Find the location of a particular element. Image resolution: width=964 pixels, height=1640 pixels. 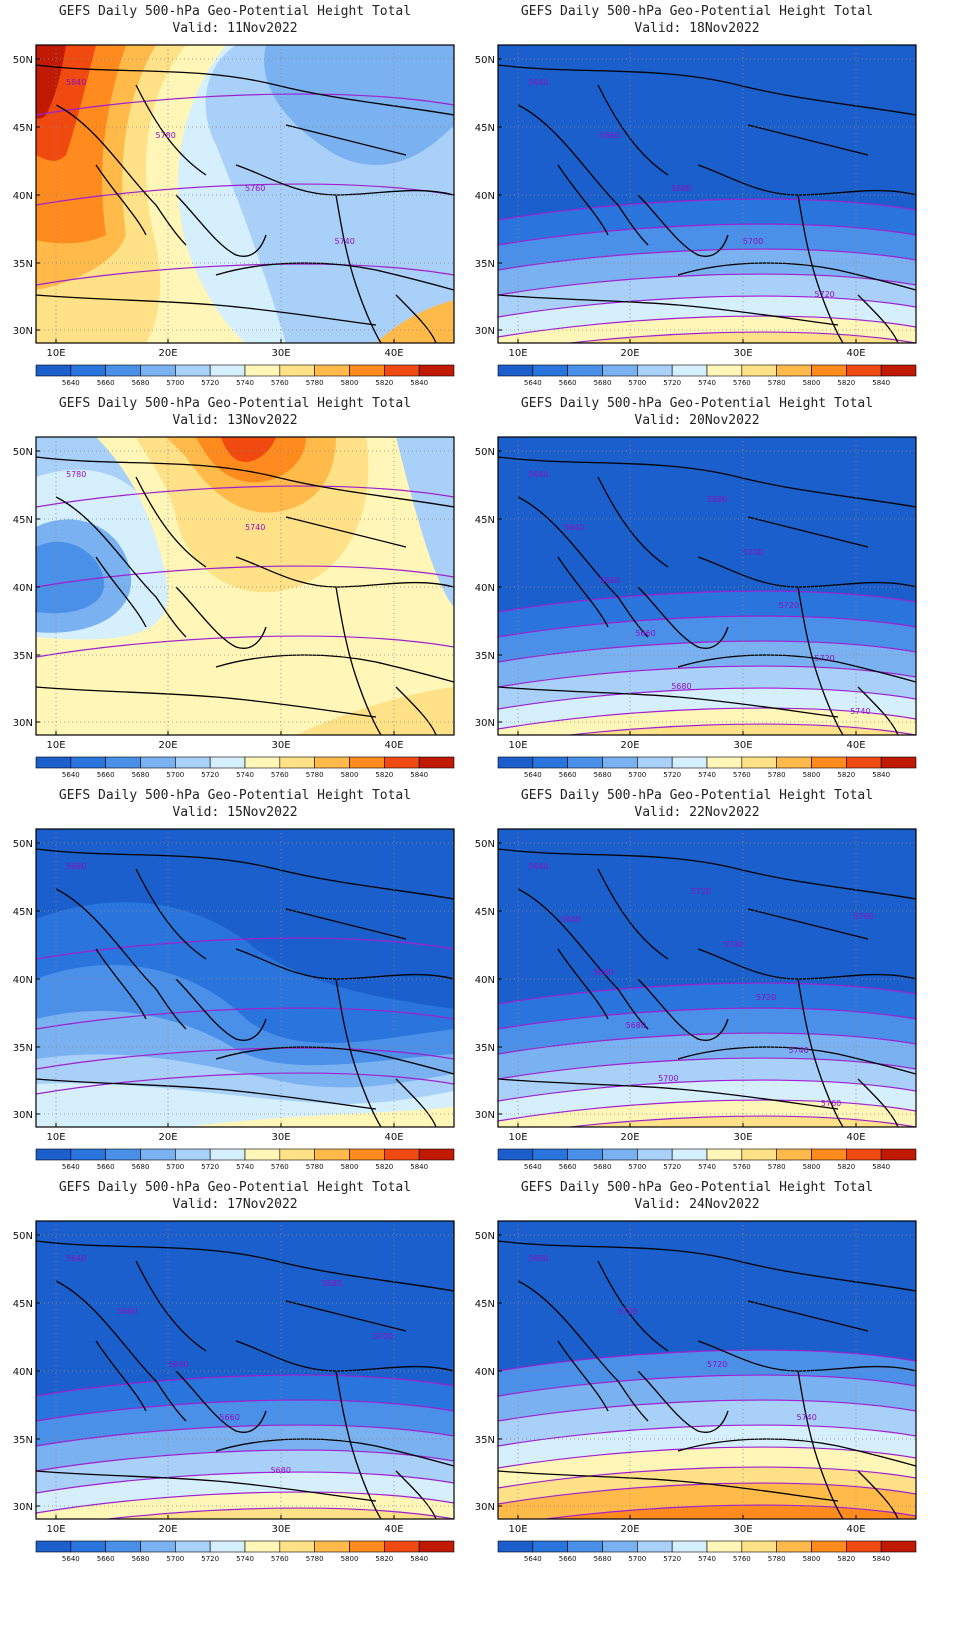

colorbar-label: 5780 is located at coordinates (777, 383).